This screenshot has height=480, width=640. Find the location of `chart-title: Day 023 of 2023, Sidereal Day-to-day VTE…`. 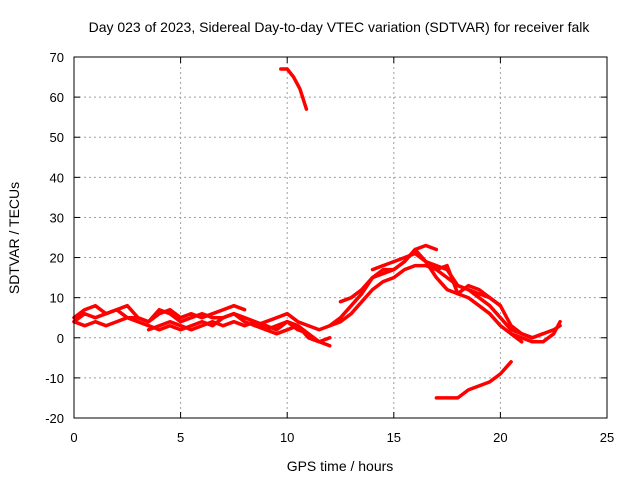

chart-title: Day 023 of 2023, Sidereal Day-to-day VTE… is located at coordinates (340, 27).